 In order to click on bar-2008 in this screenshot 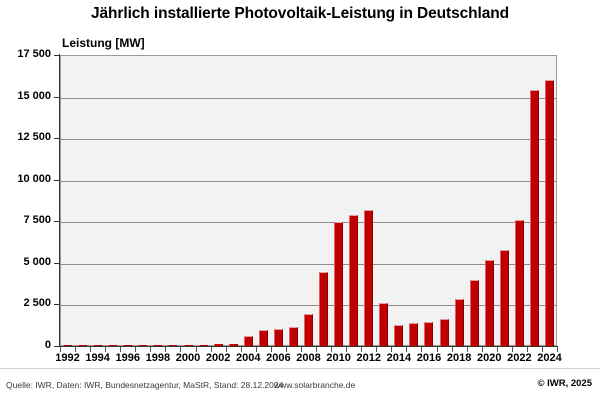, I will do `click(308, 329)`.